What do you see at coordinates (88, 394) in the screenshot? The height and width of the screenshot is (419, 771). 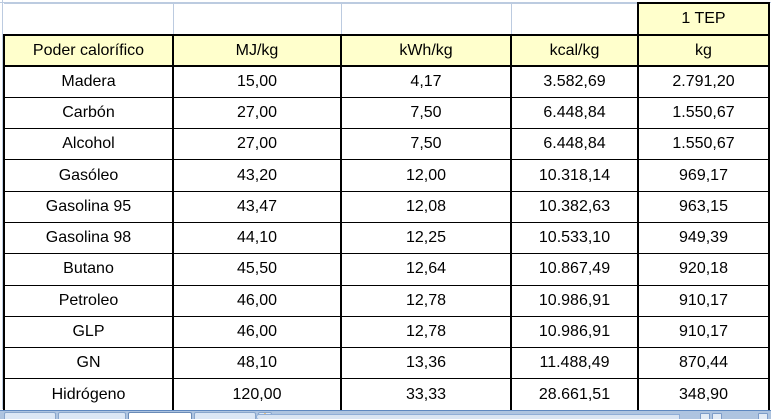 I see `fuel-name-cell: Hidrógeno` at bounding box center [88, 394].